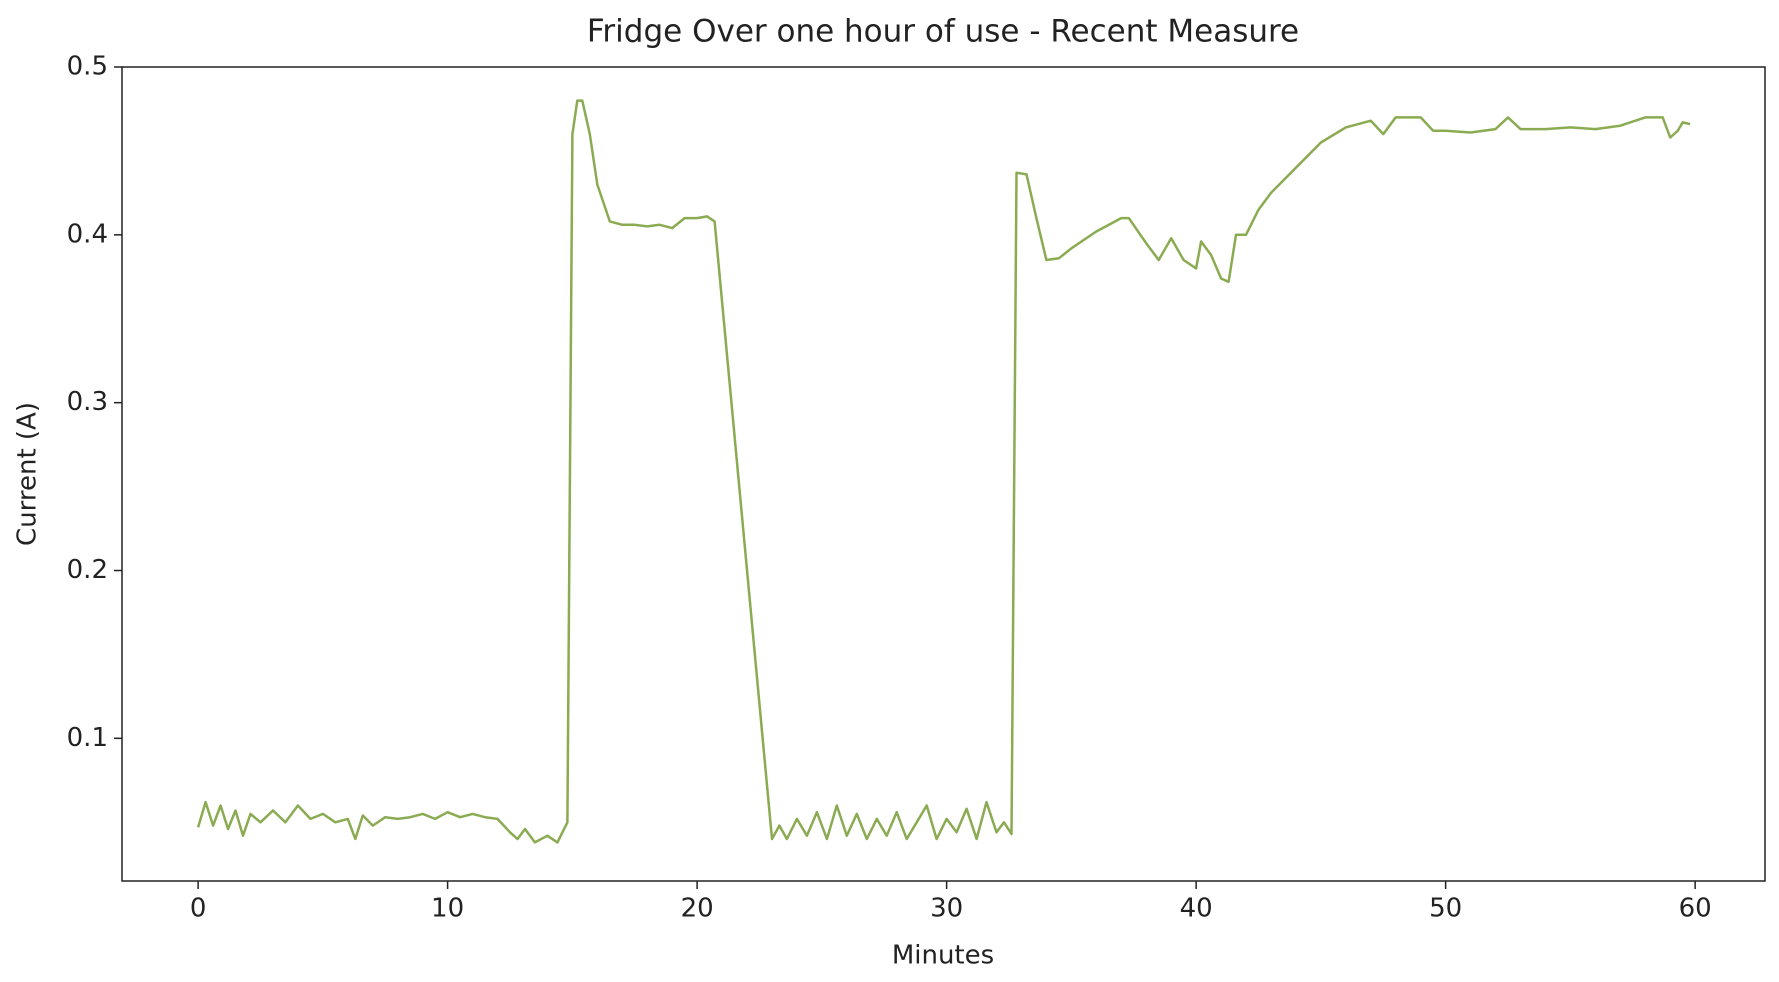  I want to click on y-tick-label: 0.3, so click(87, 402).